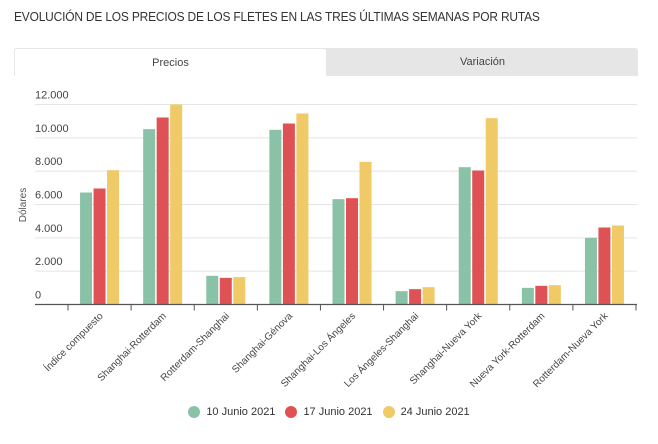  I want to click on legend-item-series-2: 24 Junio 2021, so click(426, 412).